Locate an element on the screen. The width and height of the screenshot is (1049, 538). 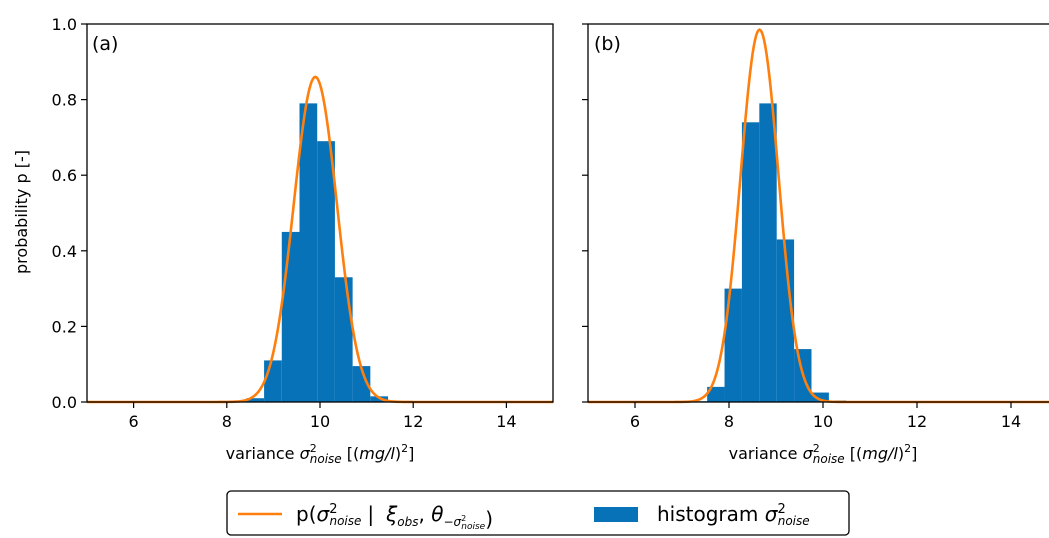
y-axis-label: probability p [-] is located at coordinates (21, 212).